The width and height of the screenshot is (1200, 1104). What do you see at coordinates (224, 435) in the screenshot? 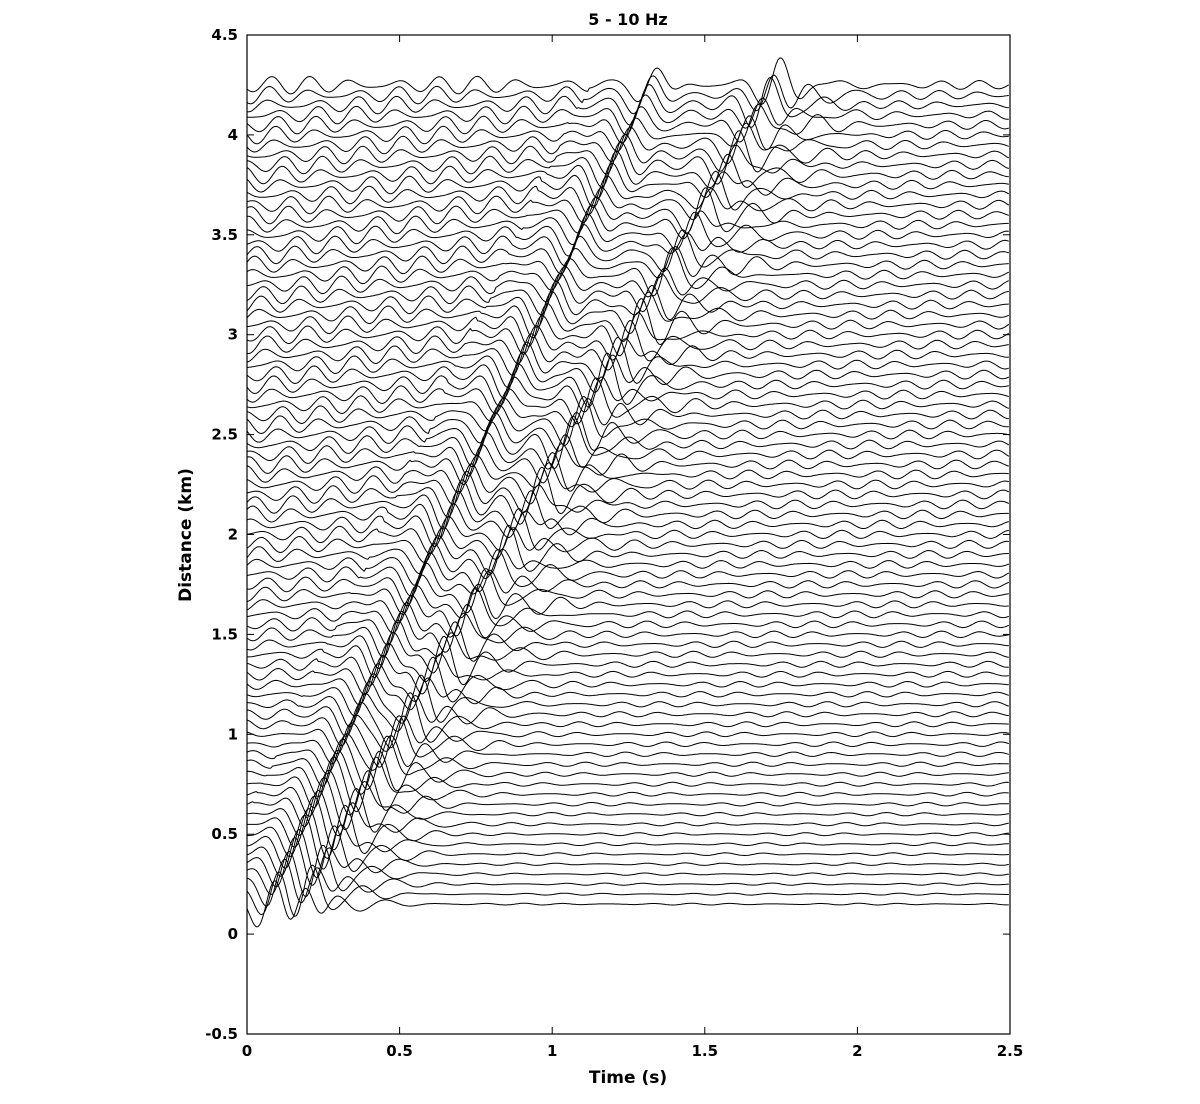
I see `y-tick-label: 2.5` at bounding box center [224, 435].